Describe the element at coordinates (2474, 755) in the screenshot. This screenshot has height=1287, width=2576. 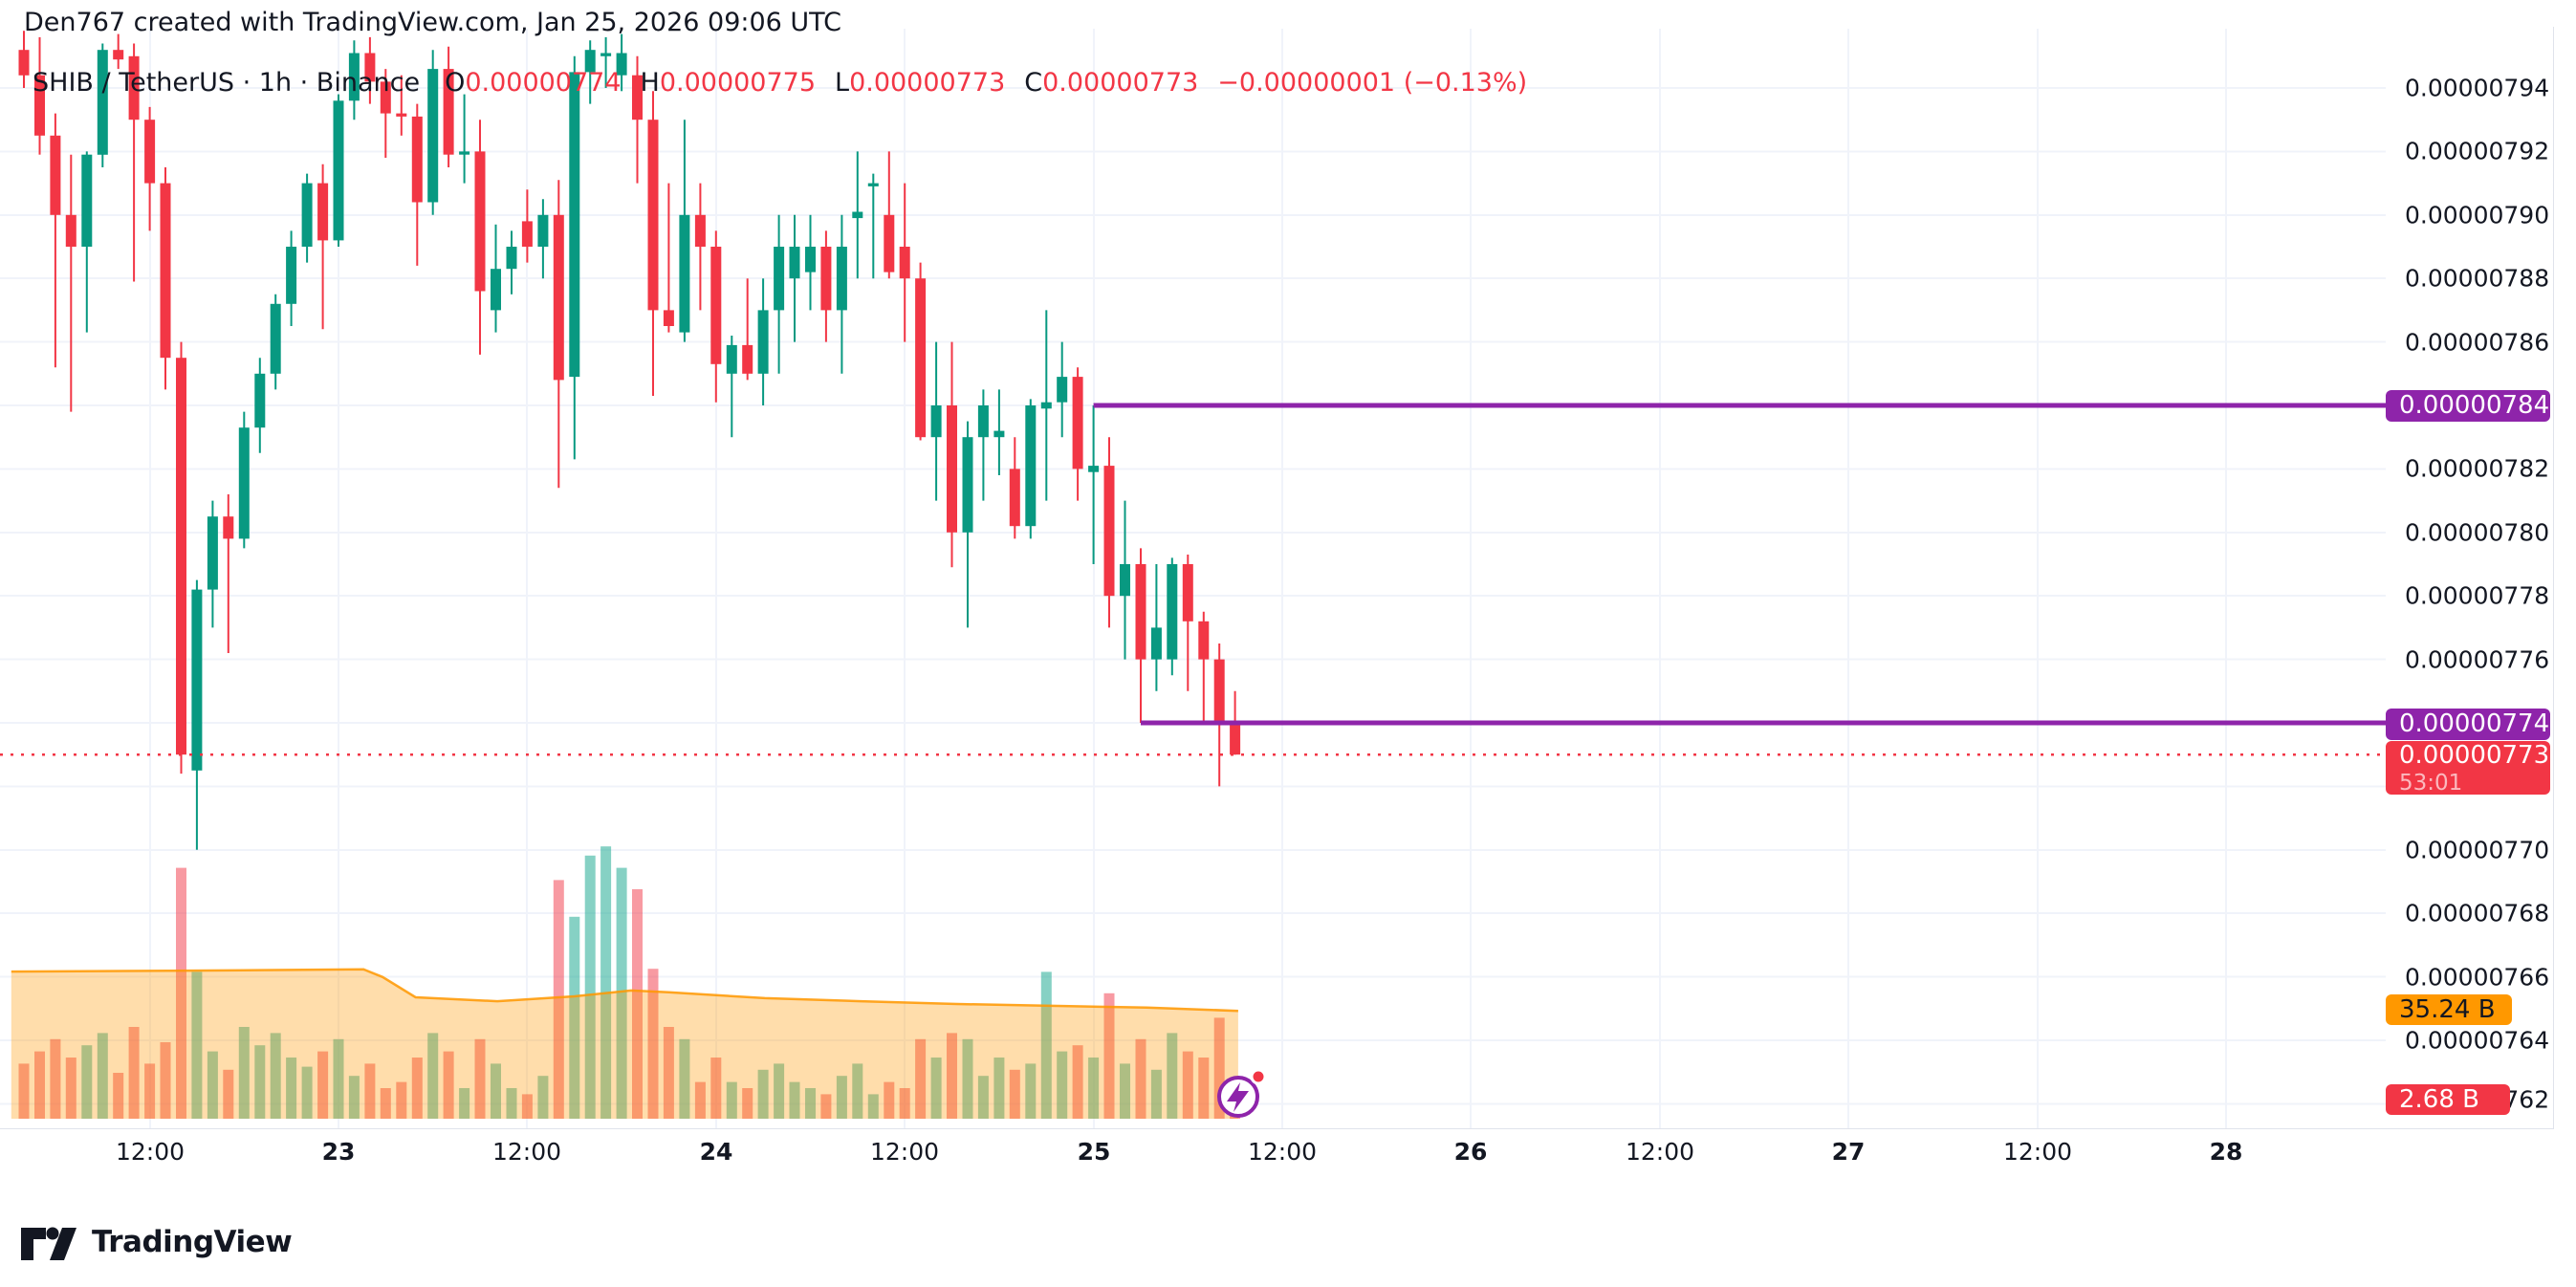
I see `last-price-text: 0.00000773` at that location.